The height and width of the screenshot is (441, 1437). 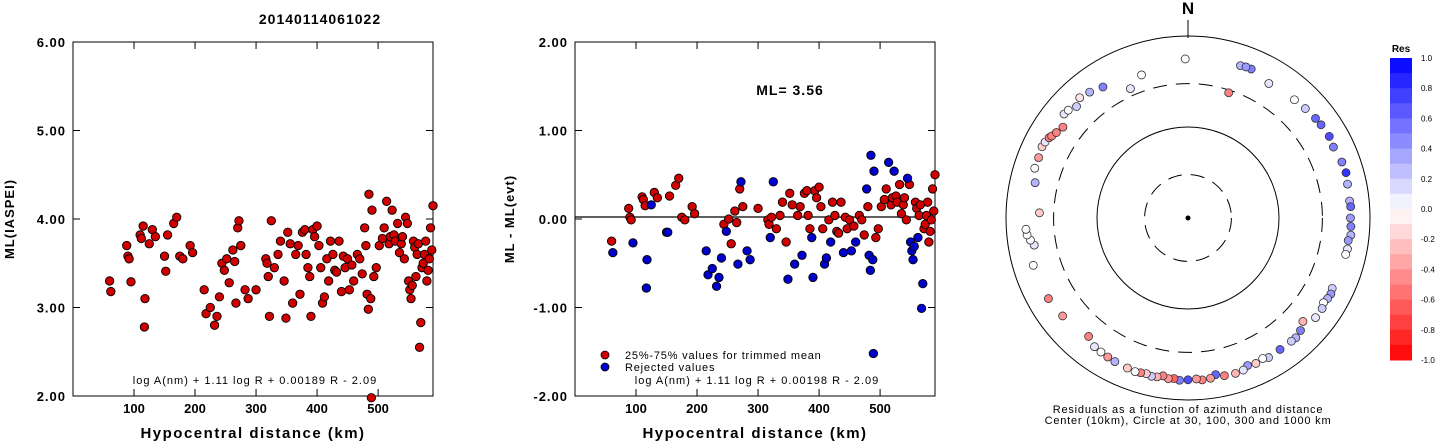 I want to click on colorbar-tick-label: 0.4, so click(x=1427, y=149).